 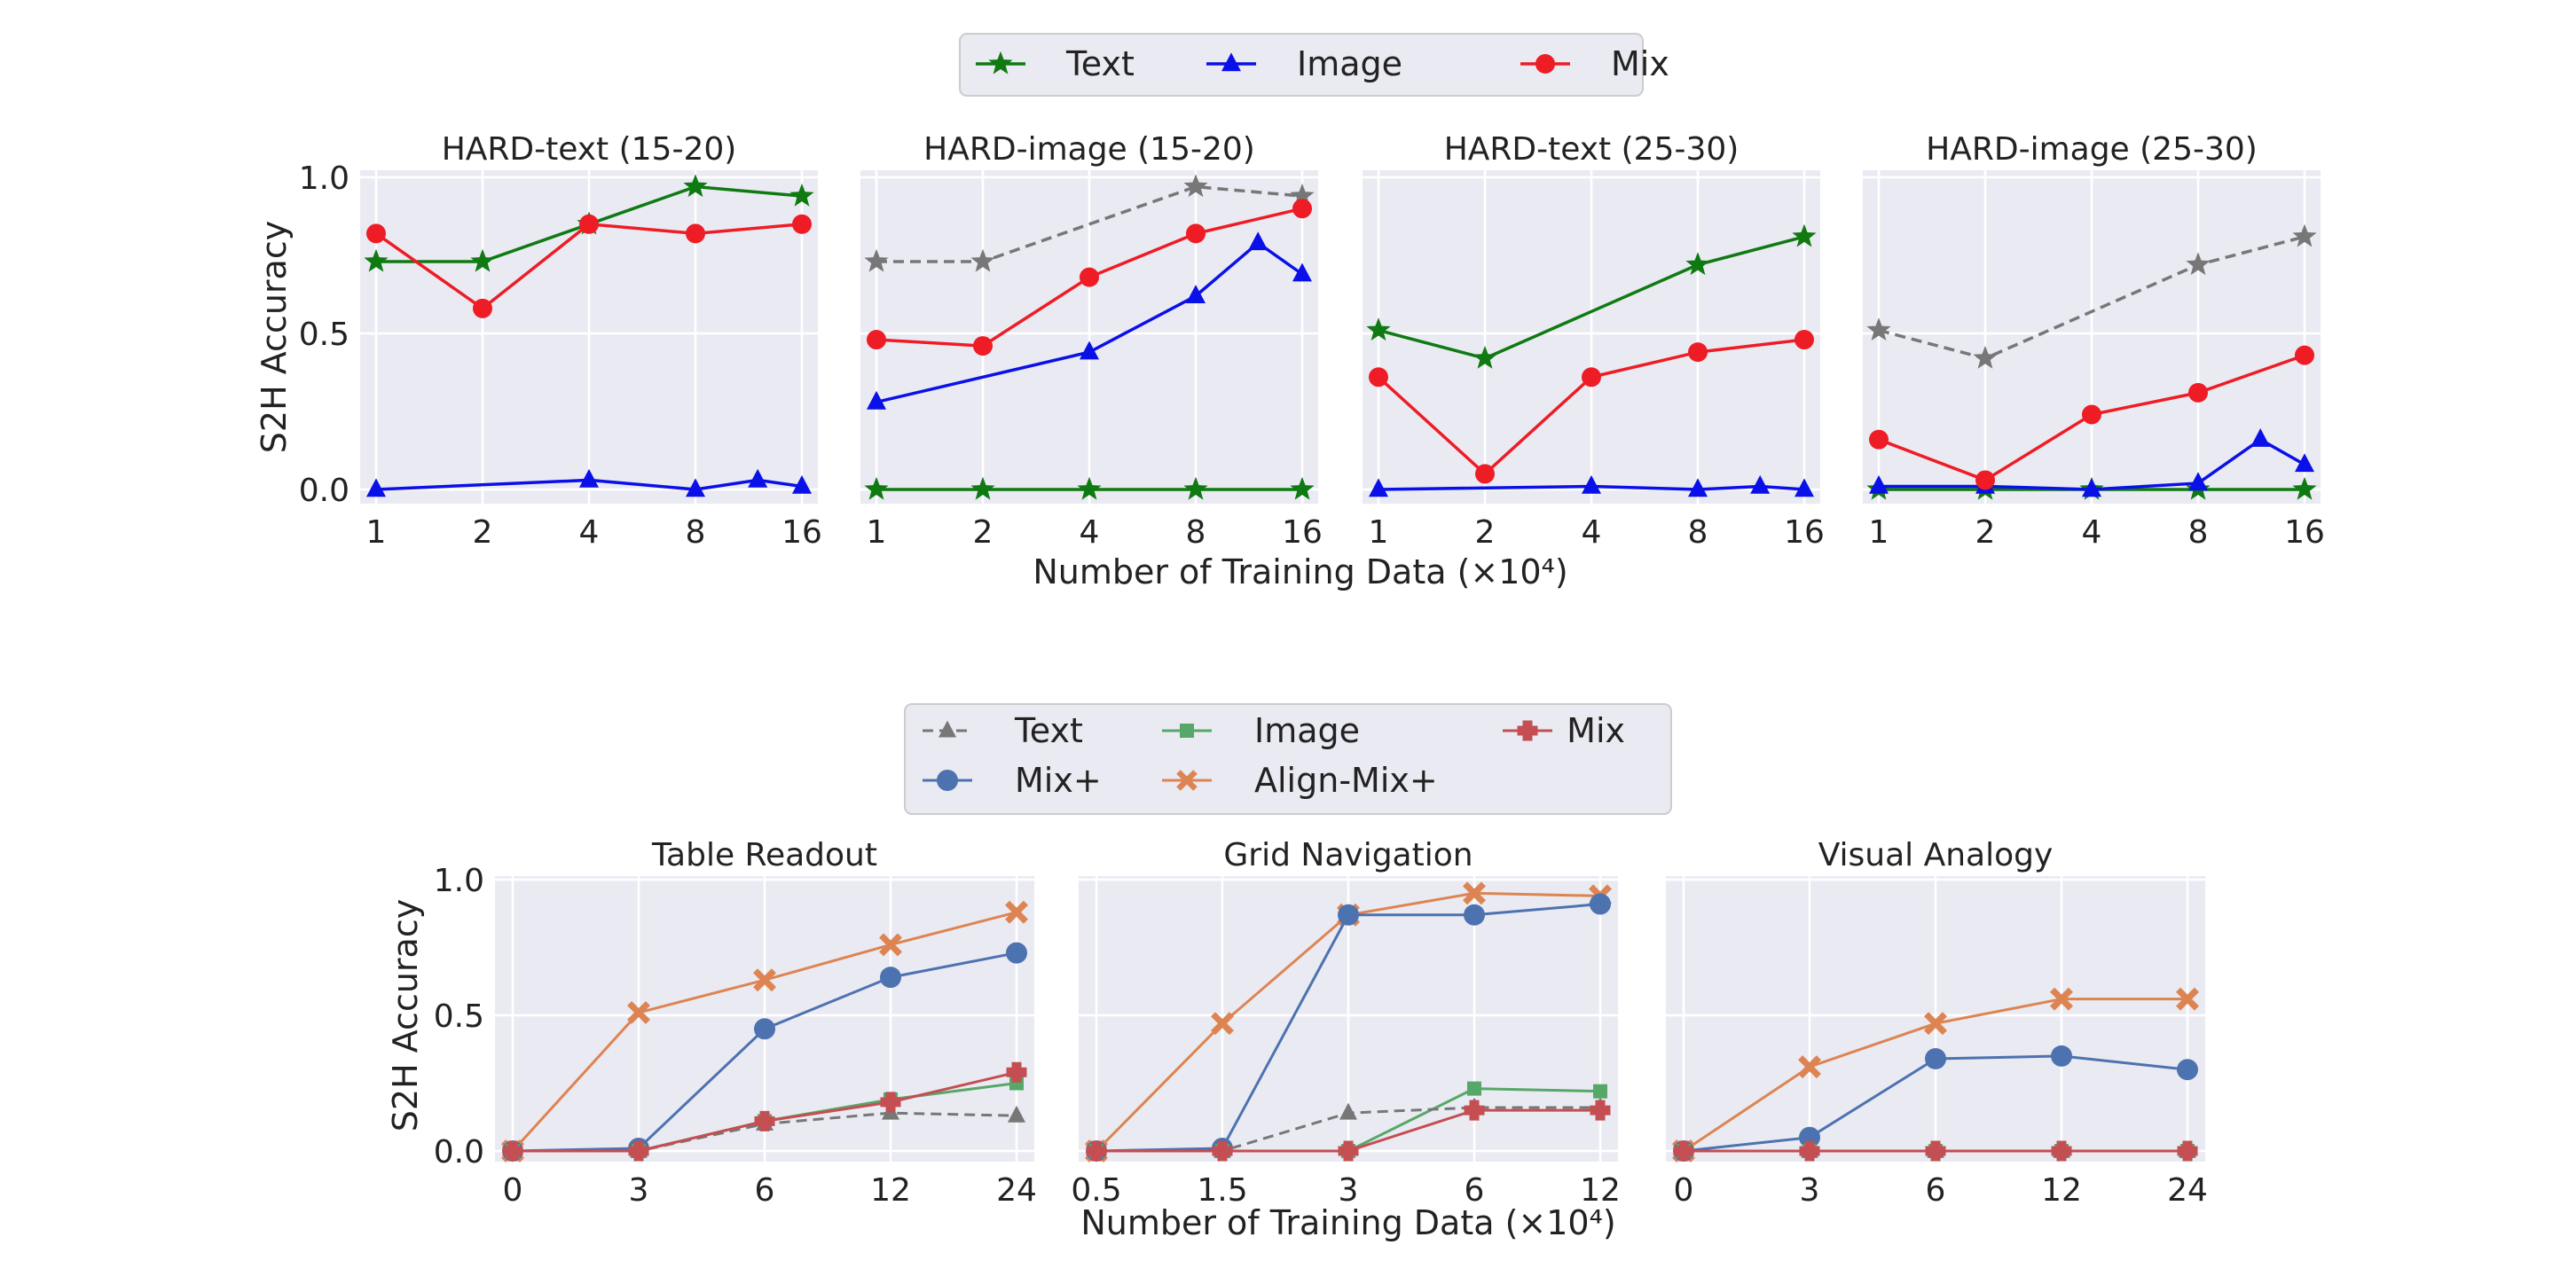 I want to click on x-tick-label: 1.5, so click(x=1222, y=1190).